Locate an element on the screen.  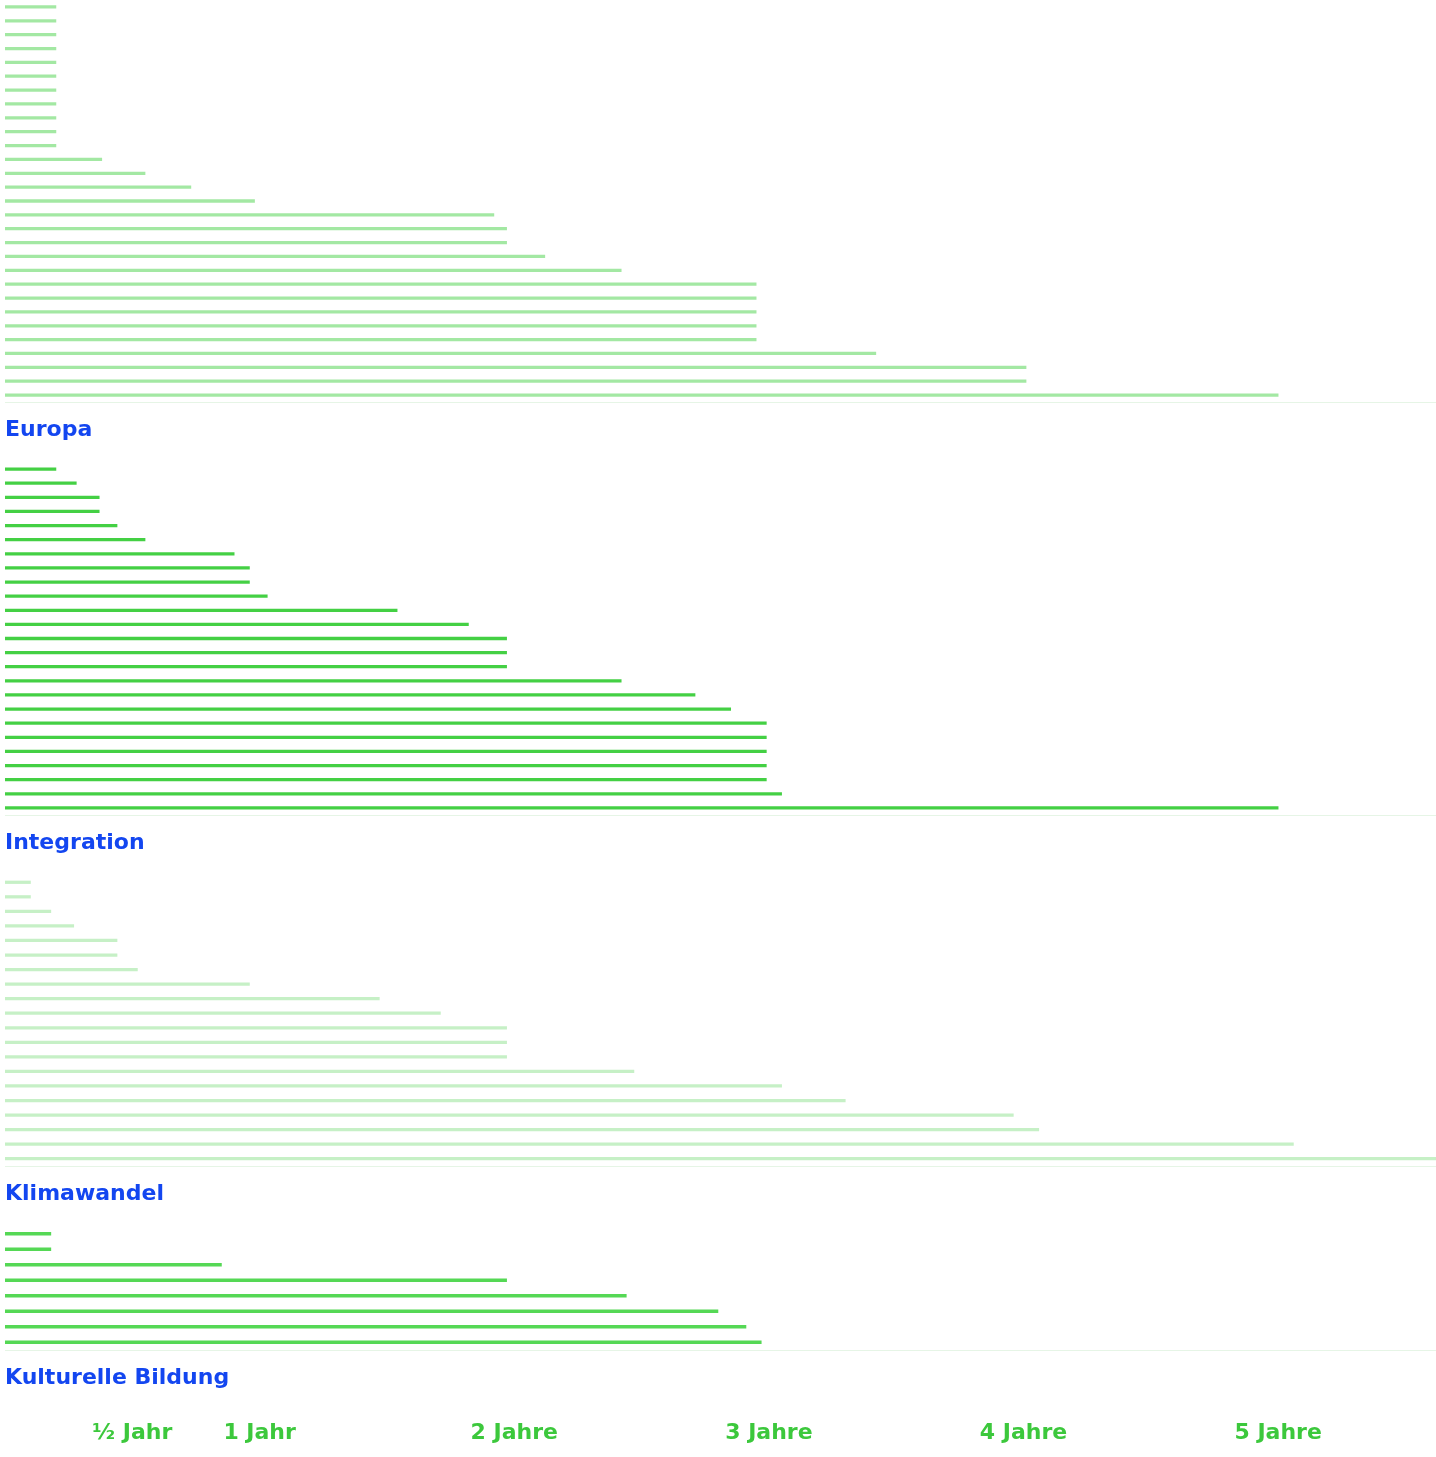
x-tick-label: 3 Jahre is located at coordinates (769, 1431).